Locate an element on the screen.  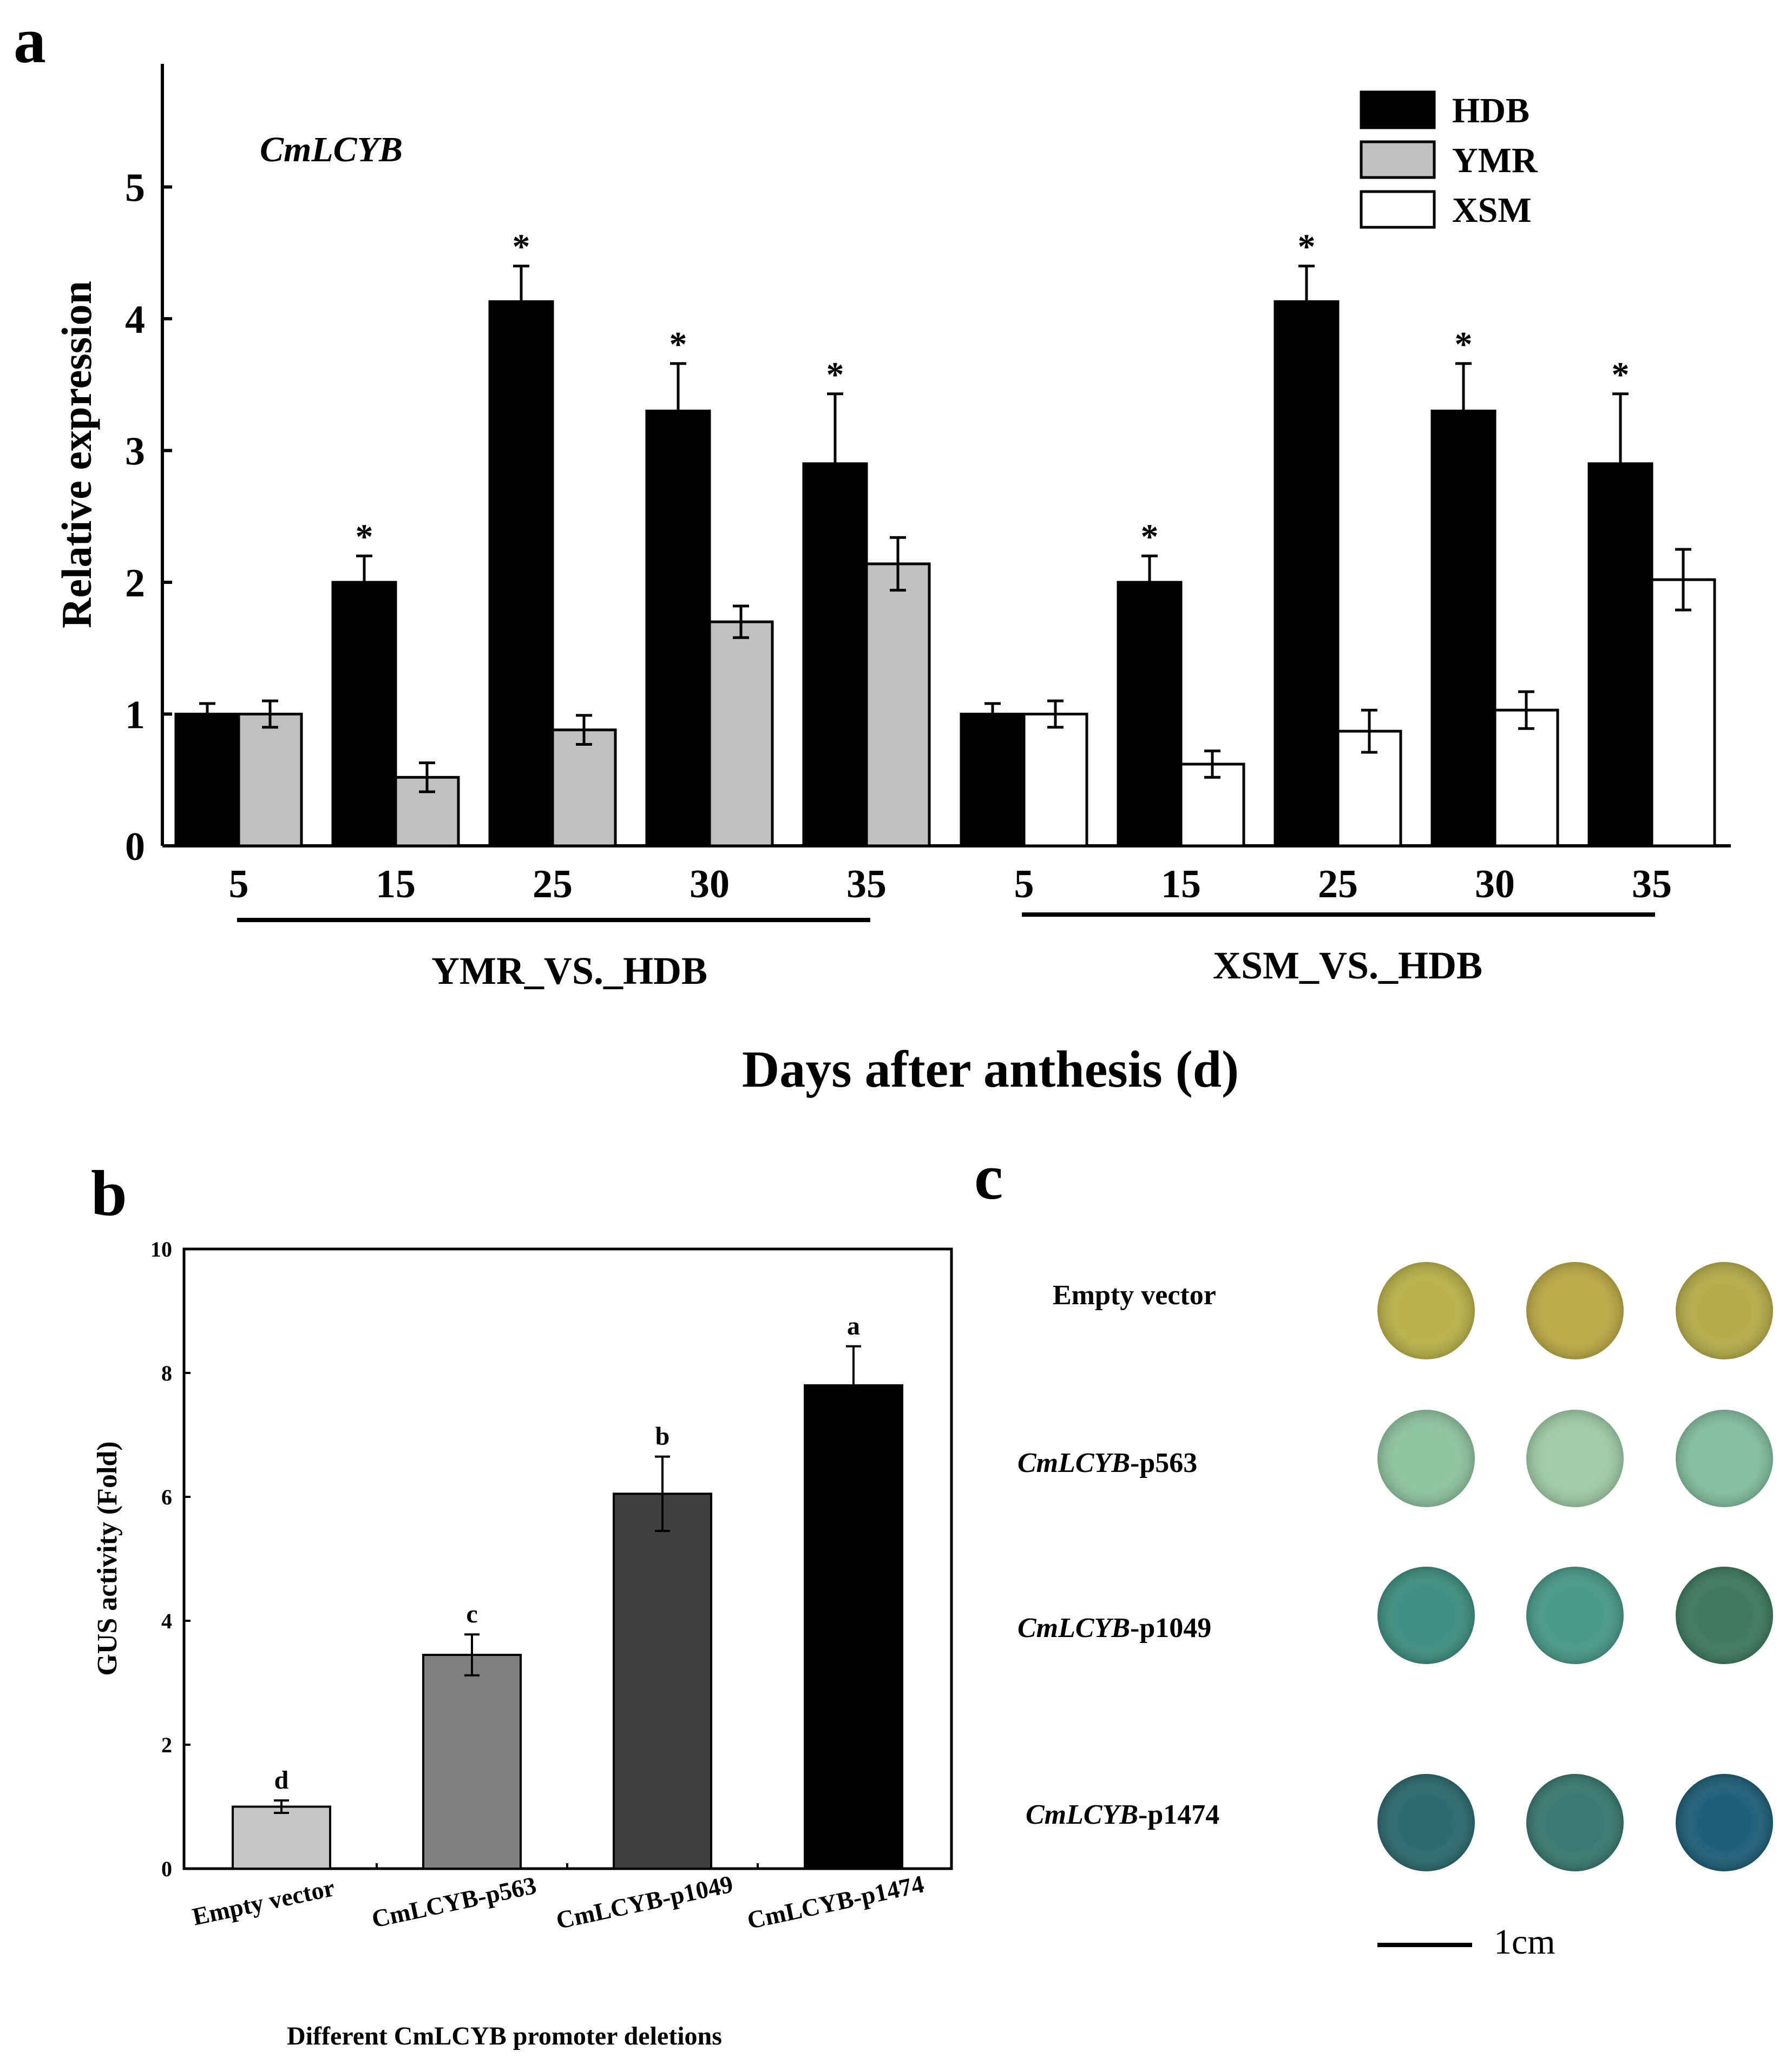
legend-swatch-hdb is located at coordinates (1398, 109).